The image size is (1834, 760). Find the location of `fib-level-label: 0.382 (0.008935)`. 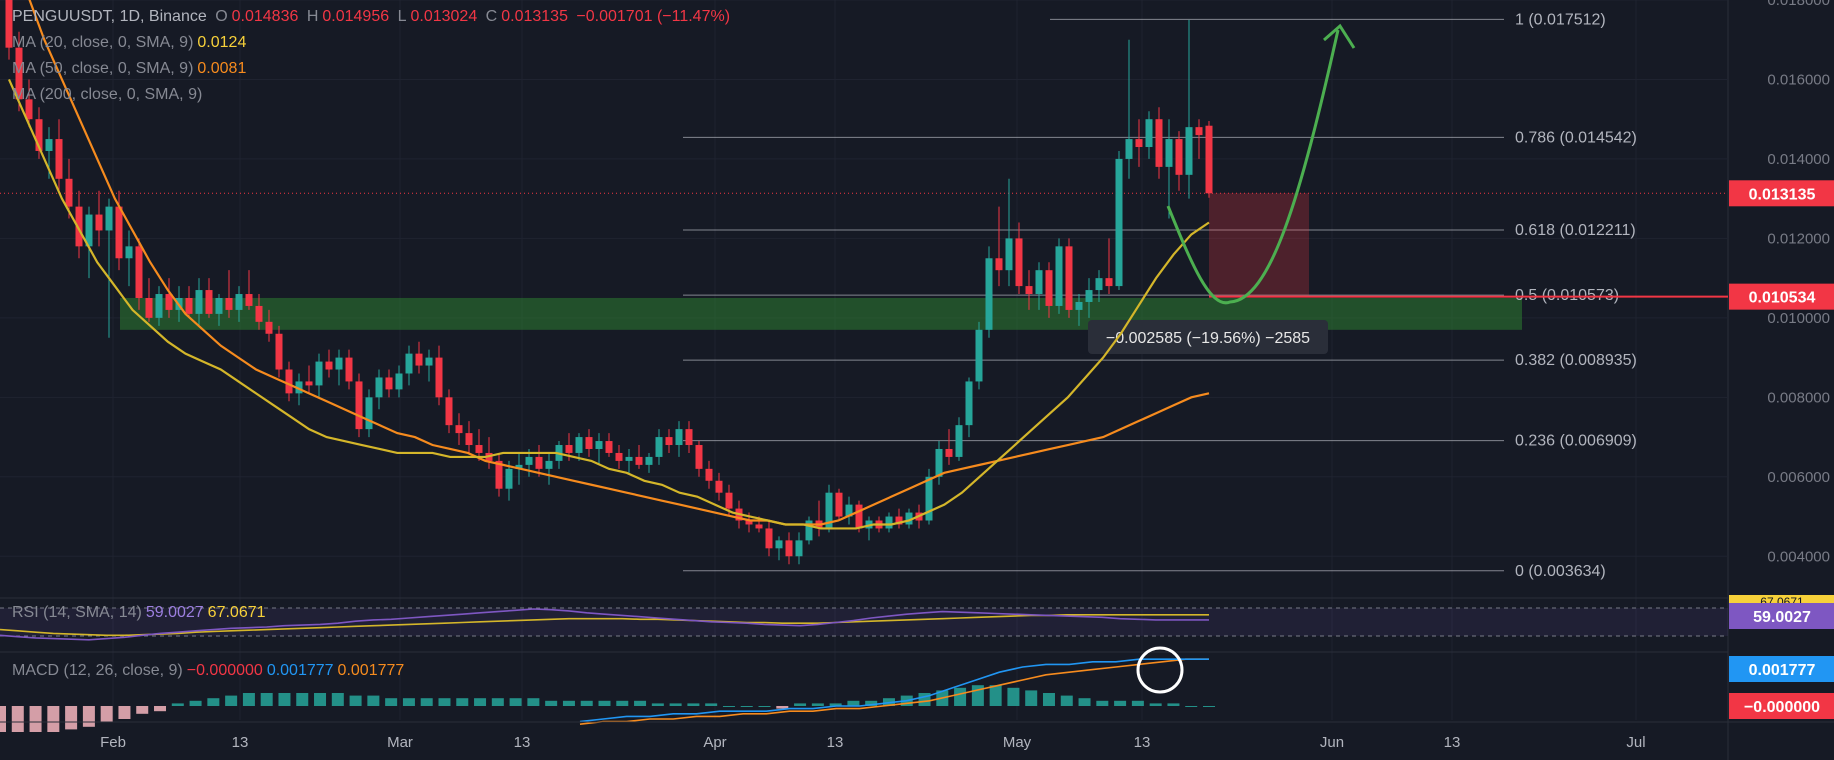

fib-level-label: 0.382 (0.008935) is located at coordinates (1576, 360).